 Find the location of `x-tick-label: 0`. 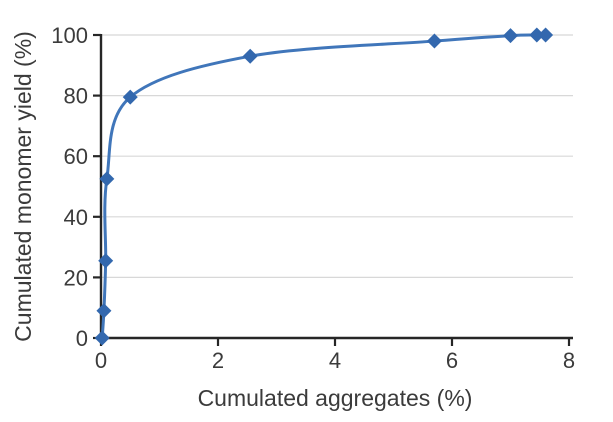

x-tick-label: 0 is located at coordinates (101, 360).